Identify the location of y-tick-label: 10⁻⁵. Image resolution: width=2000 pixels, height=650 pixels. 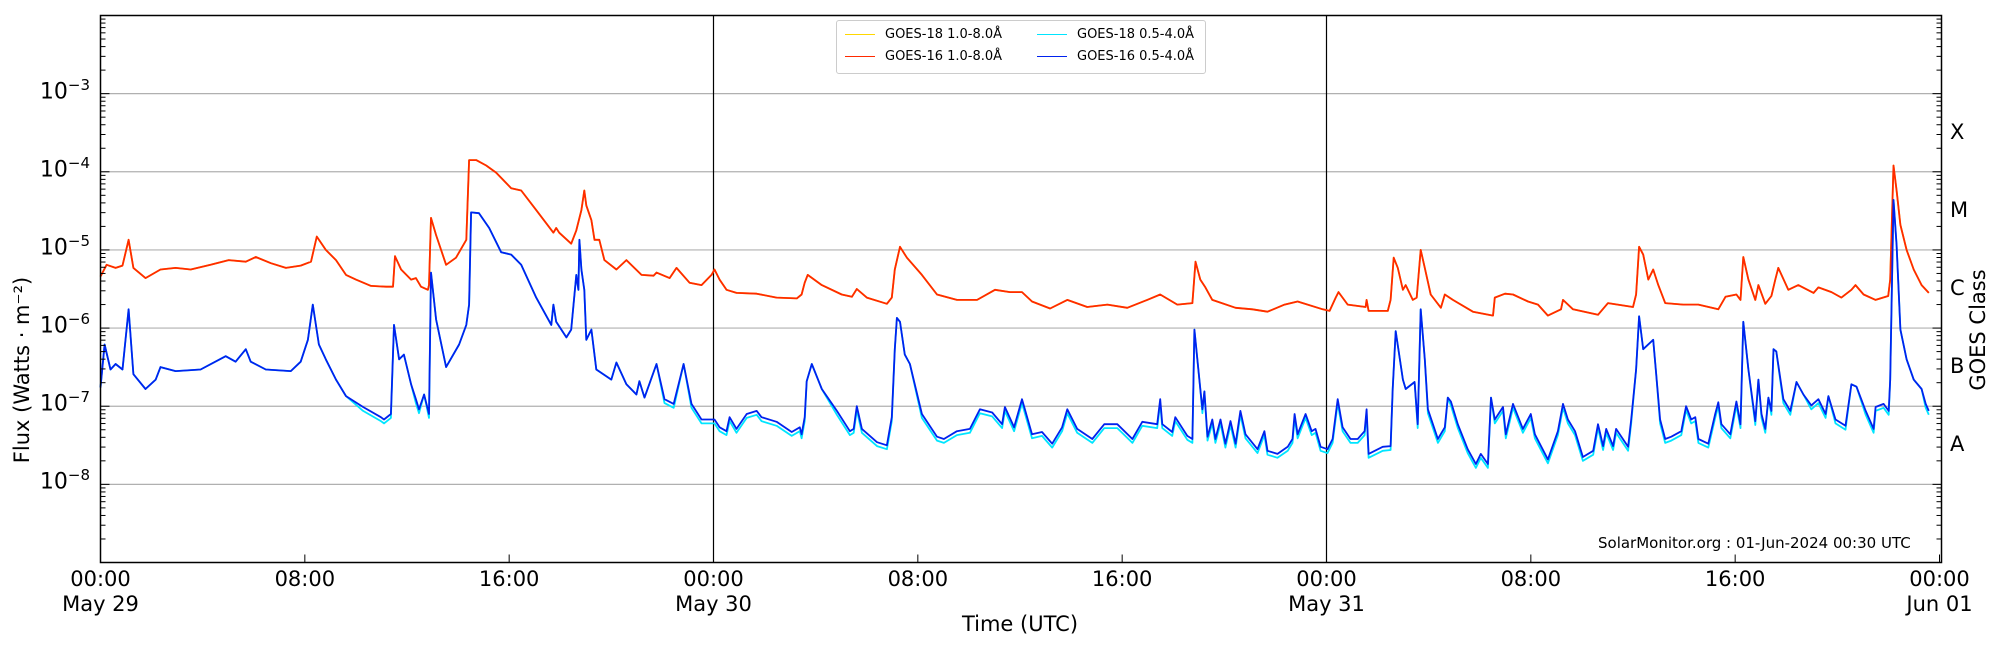
(64, 246).